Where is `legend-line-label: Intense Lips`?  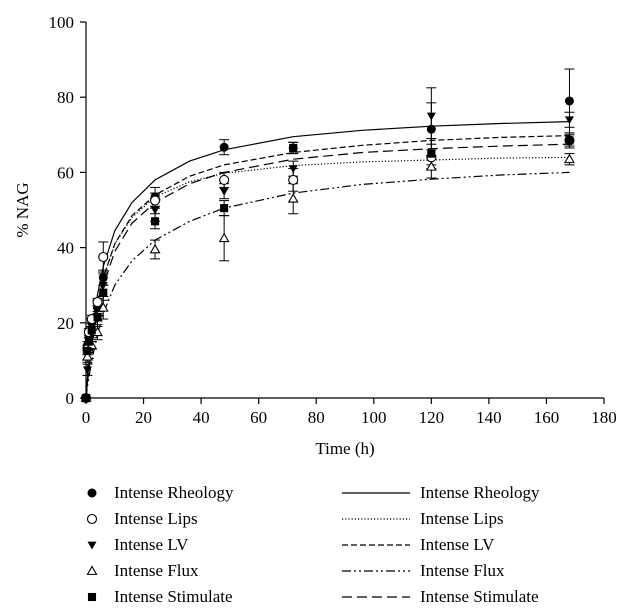 legend-line-label: Intense Lips is located at coordinates (462, 518).